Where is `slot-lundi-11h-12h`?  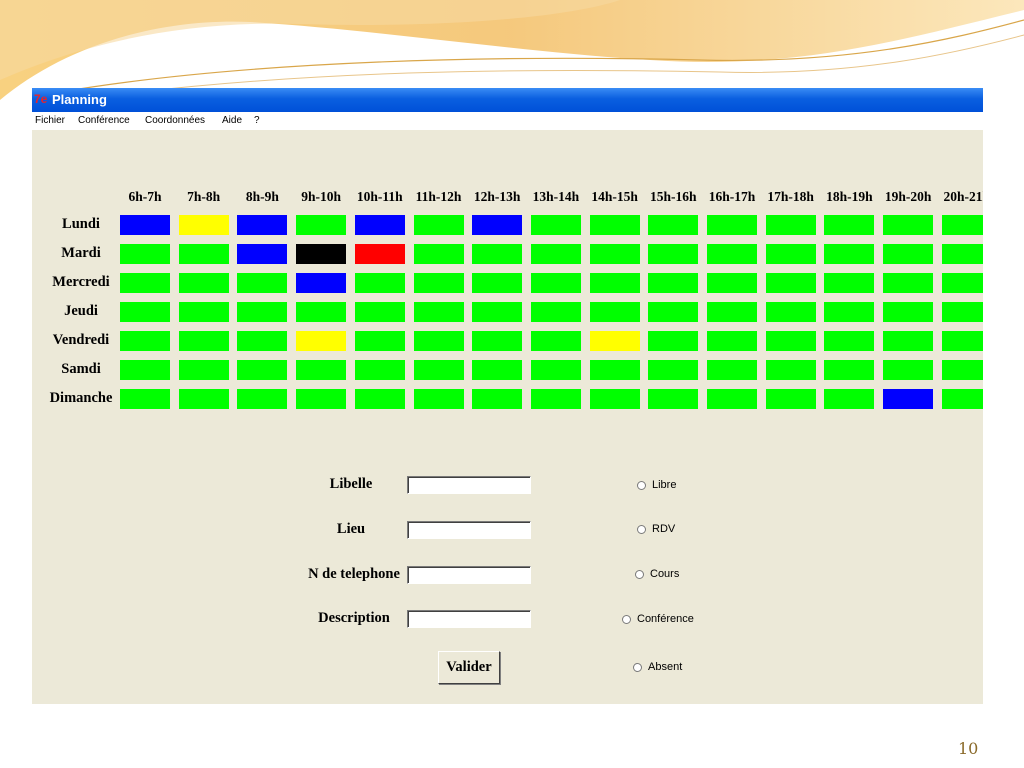 slot-lundi-11h-12h is located at coordinates (439, 225).